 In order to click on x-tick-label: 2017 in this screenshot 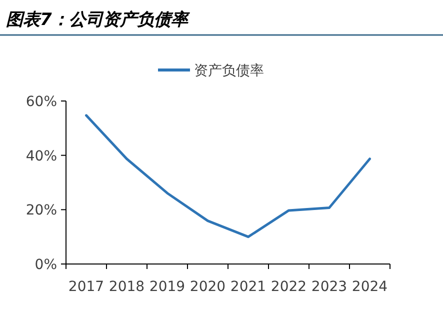, I will do `click(86, 287)`.